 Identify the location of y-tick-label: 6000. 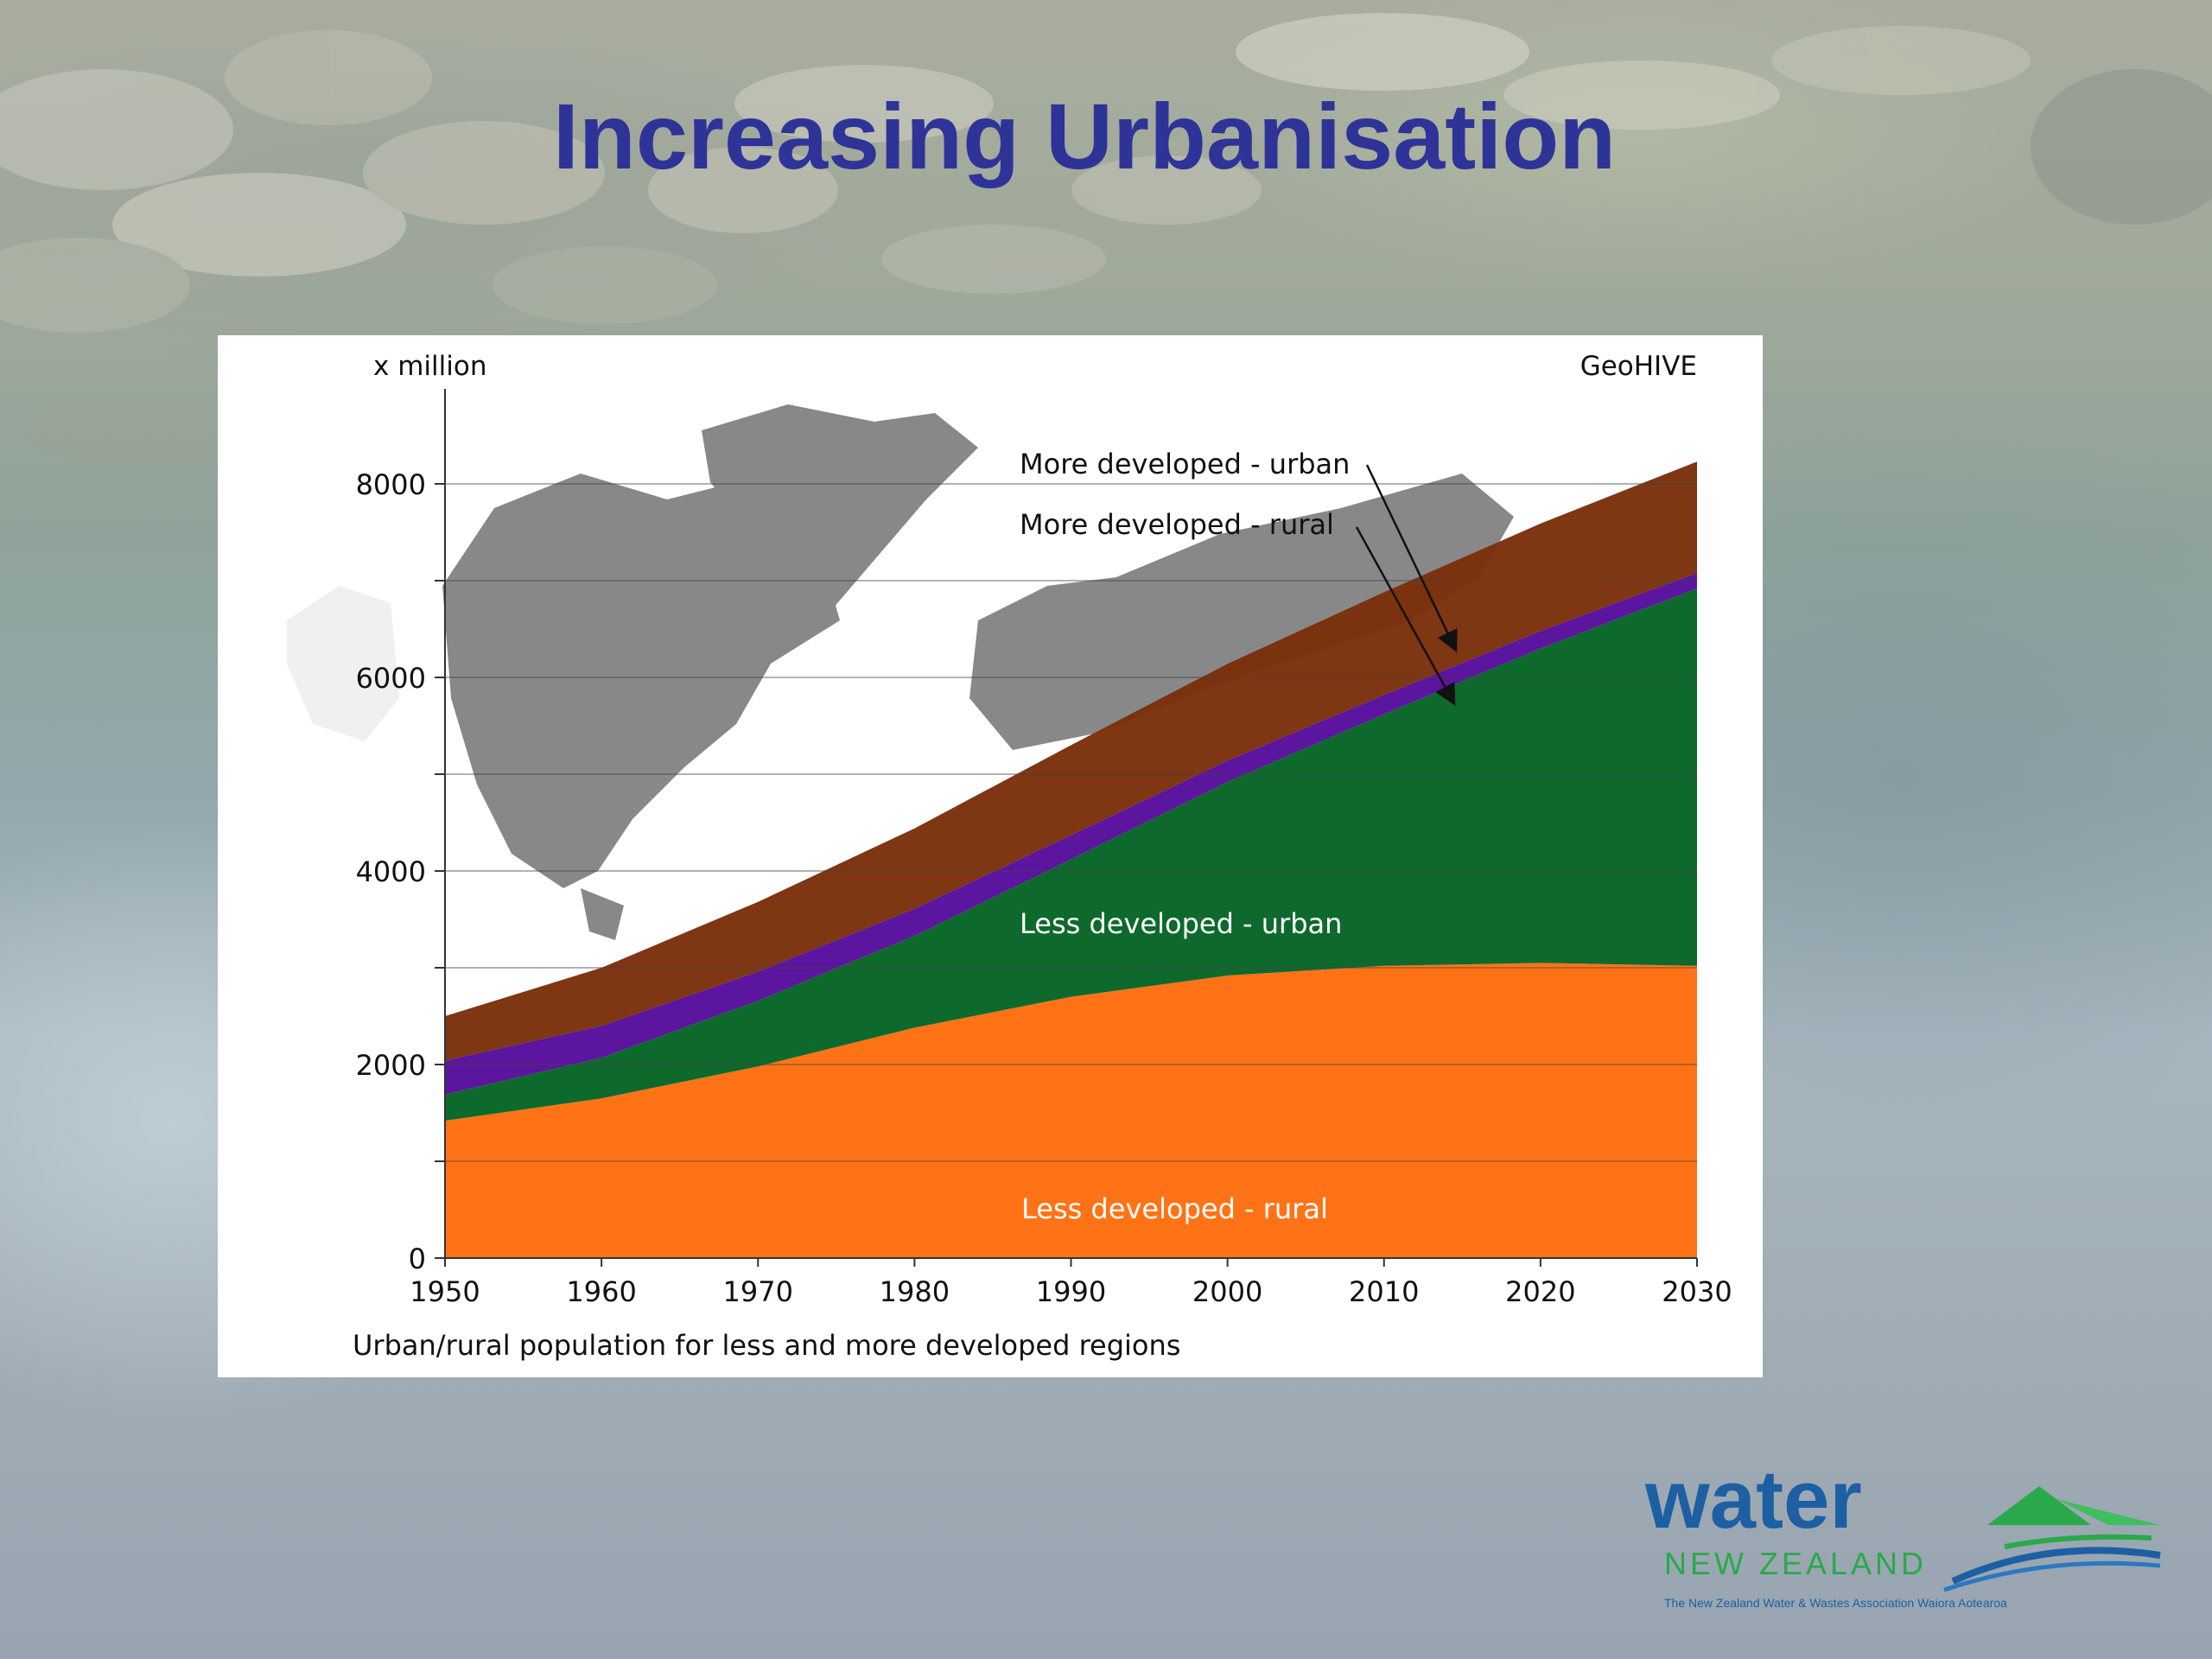
(391, 678).